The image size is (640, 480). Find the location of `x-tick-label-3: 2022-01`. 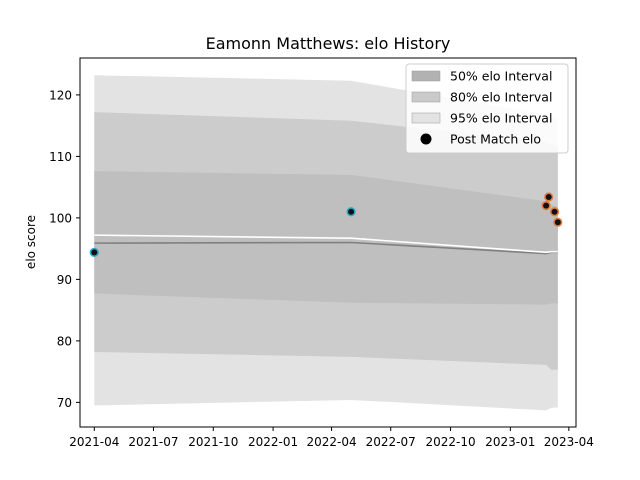

x-tick-label-3: 2022-01 is located at coordinates (273, 442).